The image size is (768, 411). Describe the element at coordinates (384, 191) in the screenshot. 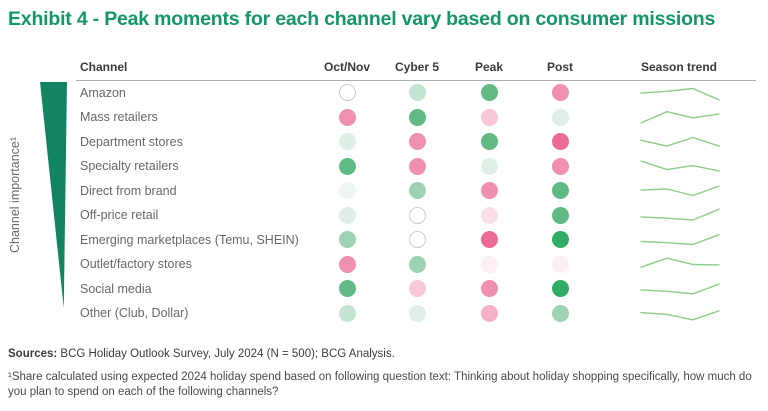

I see `table-row: Direct from brand` at that location.